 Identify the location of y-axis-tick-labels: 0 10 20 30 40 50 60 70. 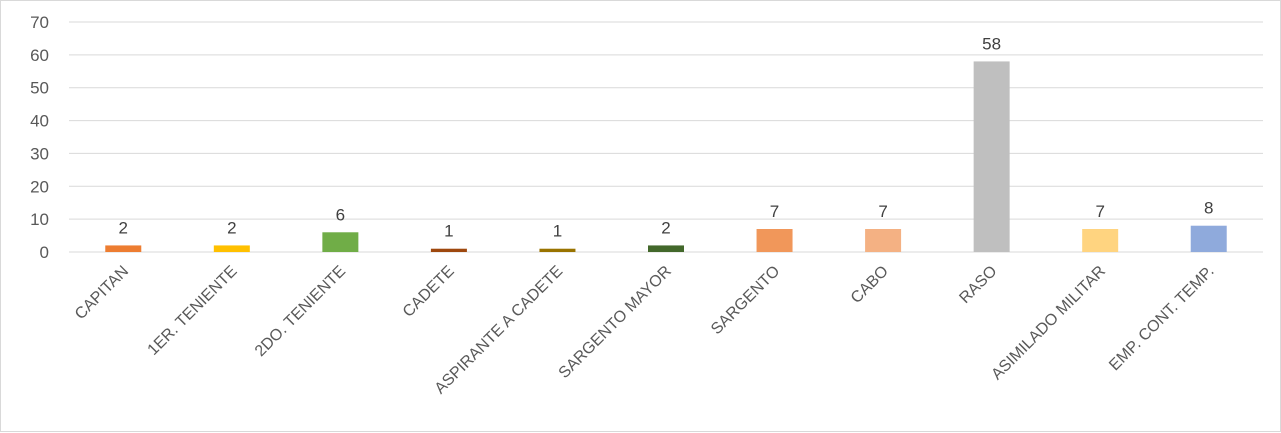
(39, 137).